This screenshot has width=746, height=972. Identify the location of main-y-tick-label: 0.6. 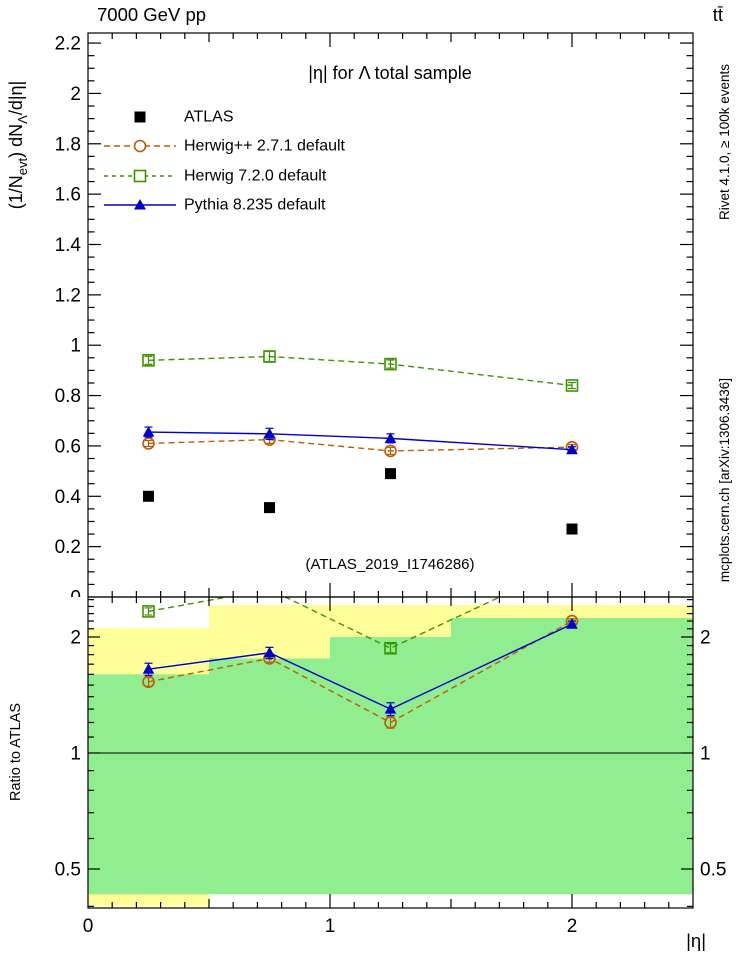
(68, 446).